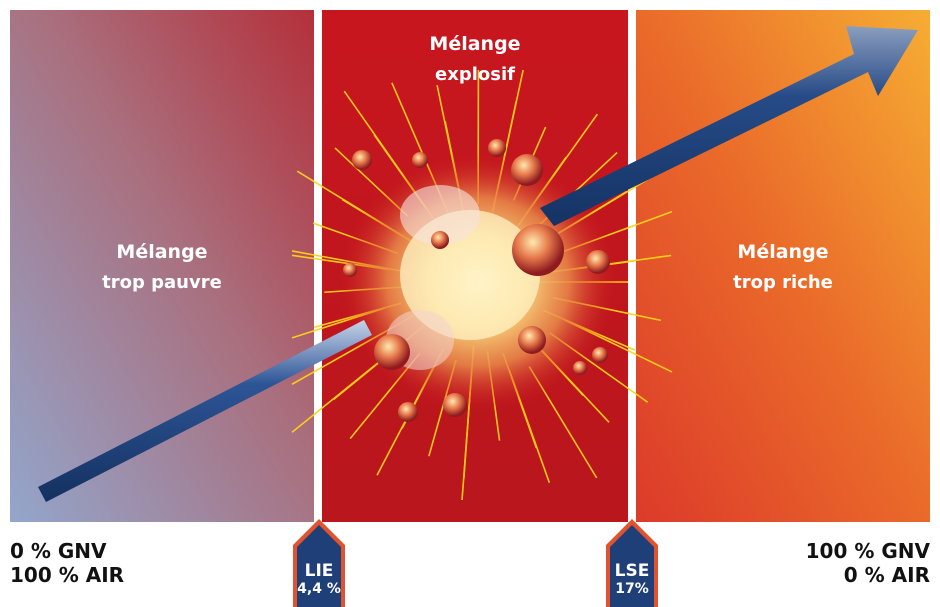  What do you see at coordinates (632, 589) in the screenshot?
I see `lse-value: 17%` at bounding box center [632, 589].